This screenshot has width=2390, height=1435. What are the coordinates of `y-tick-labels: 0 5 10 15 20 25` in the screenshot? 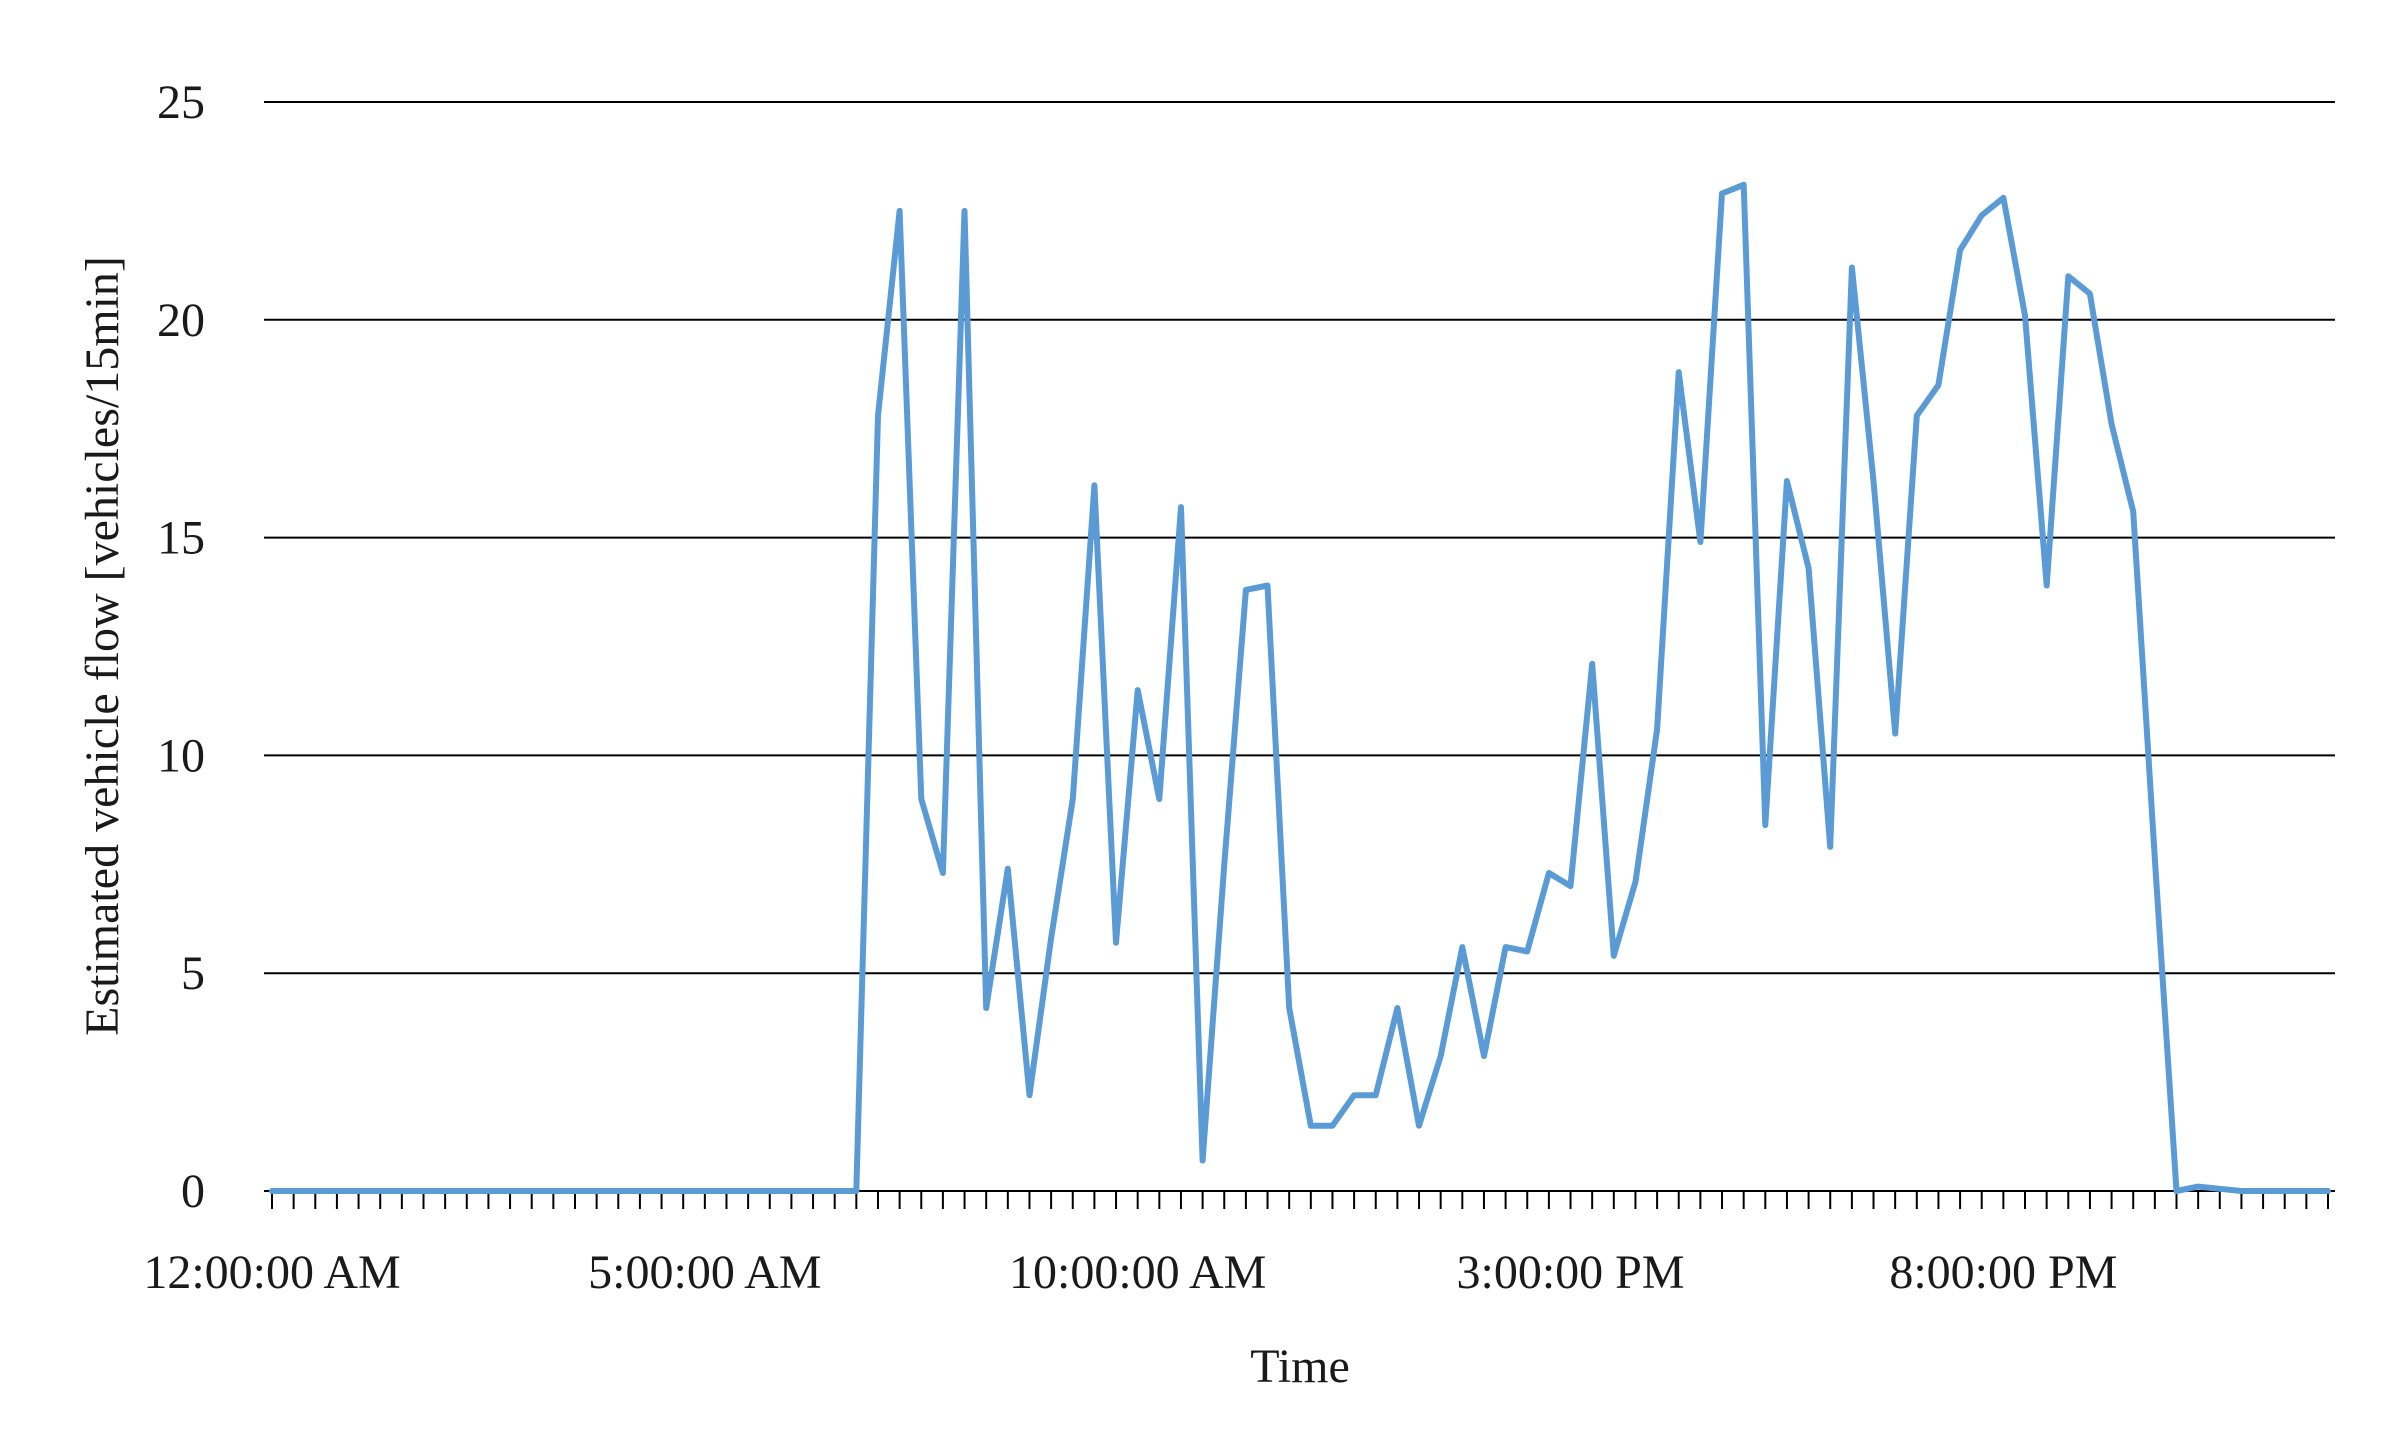 It's located at (181, 647).